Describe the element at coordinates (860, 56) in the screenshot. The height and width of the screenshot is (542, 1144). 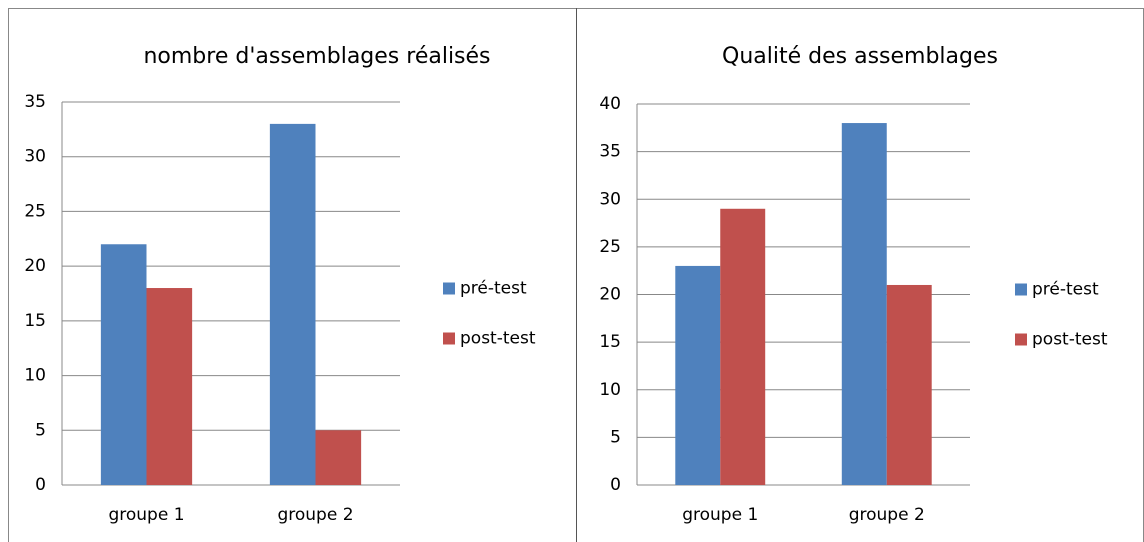
I see `chart-title: Qualité des assemblages` at that location.